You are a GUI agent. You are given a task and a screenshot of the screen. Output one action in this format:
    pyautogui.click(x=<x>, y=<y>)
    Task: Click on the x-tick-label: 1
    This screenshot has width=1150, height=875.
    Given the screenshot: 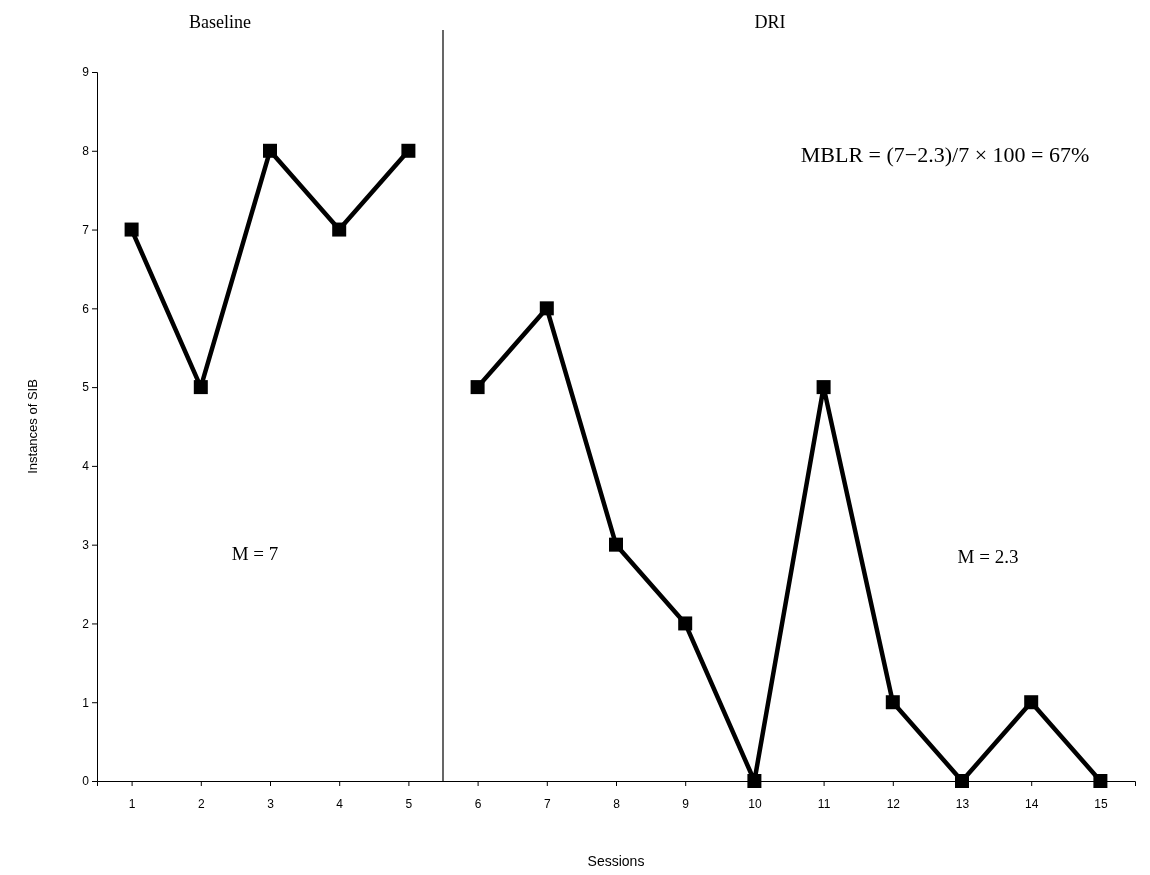 What is the action you would take?
    pyautogui.click(x=132, y=804)
    